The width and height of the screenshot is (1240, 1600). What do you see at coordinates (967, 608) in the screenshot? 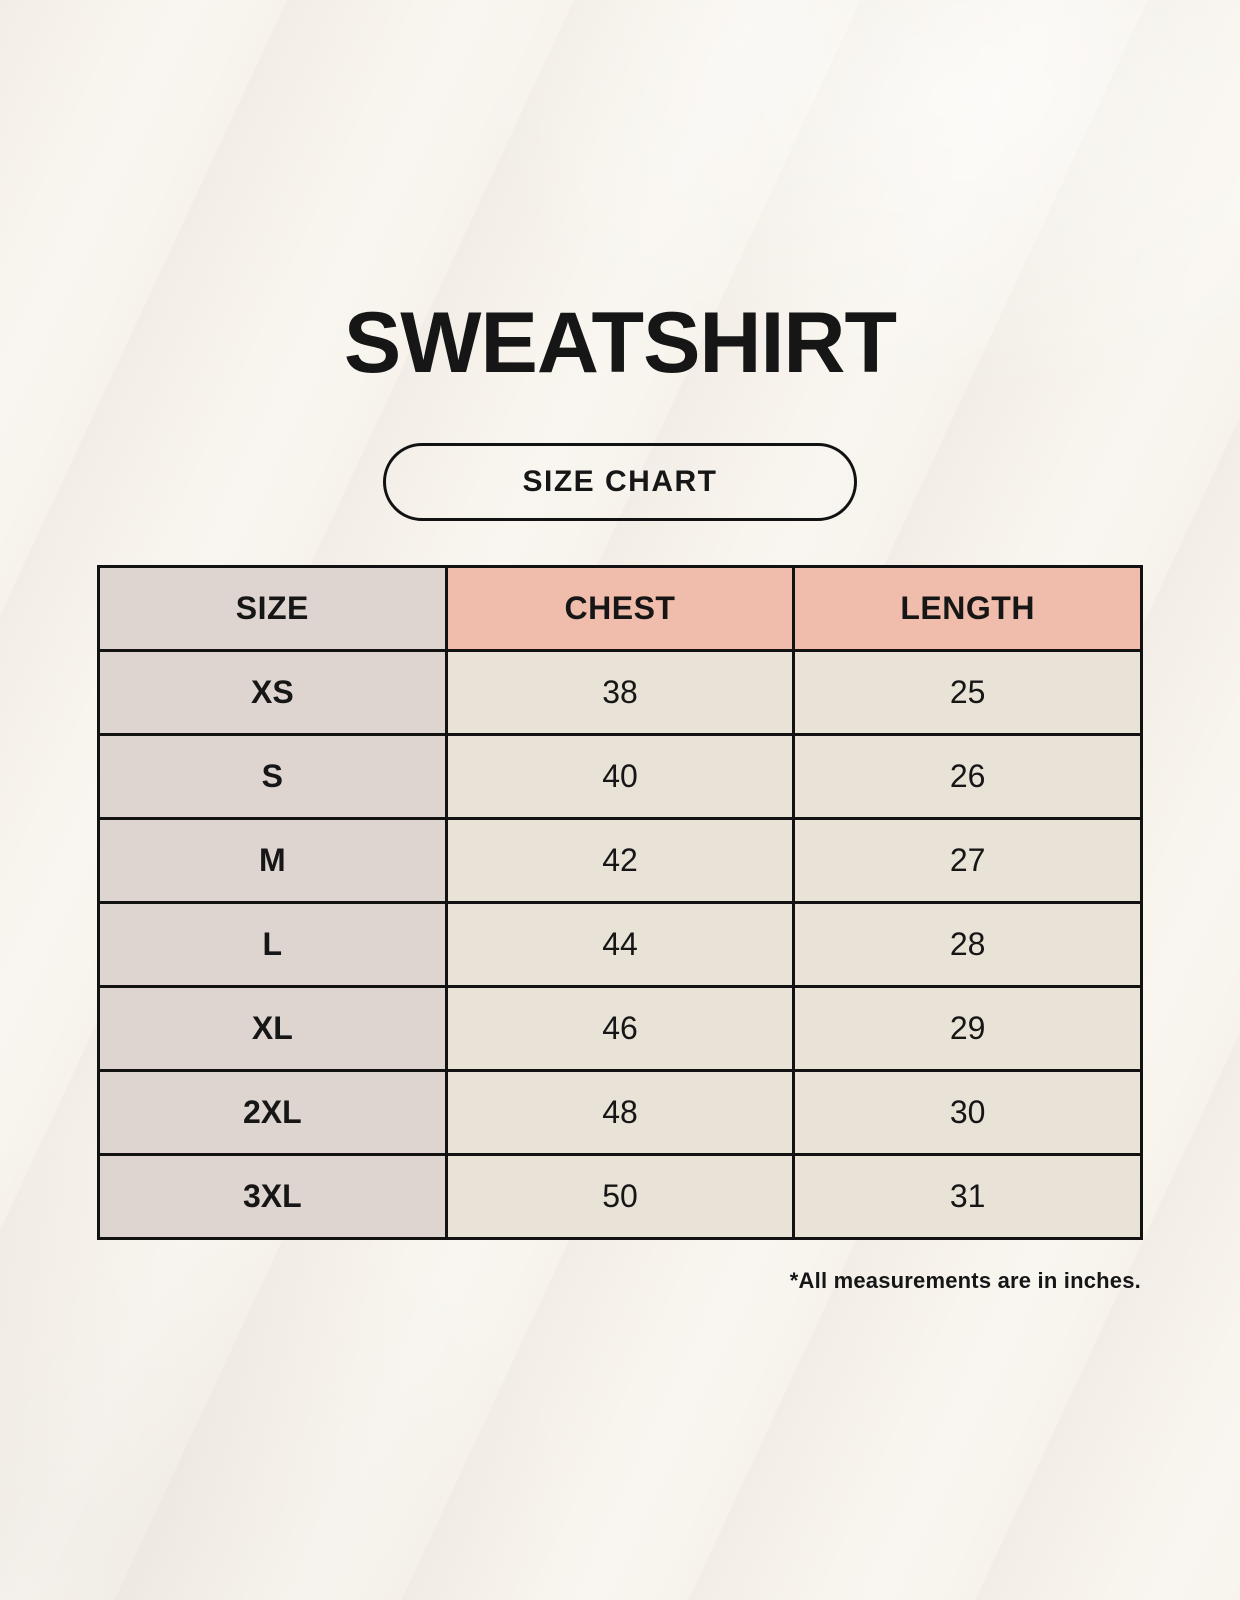
I see `column-header-length: LENGTH` at bounding box center [967, 608].